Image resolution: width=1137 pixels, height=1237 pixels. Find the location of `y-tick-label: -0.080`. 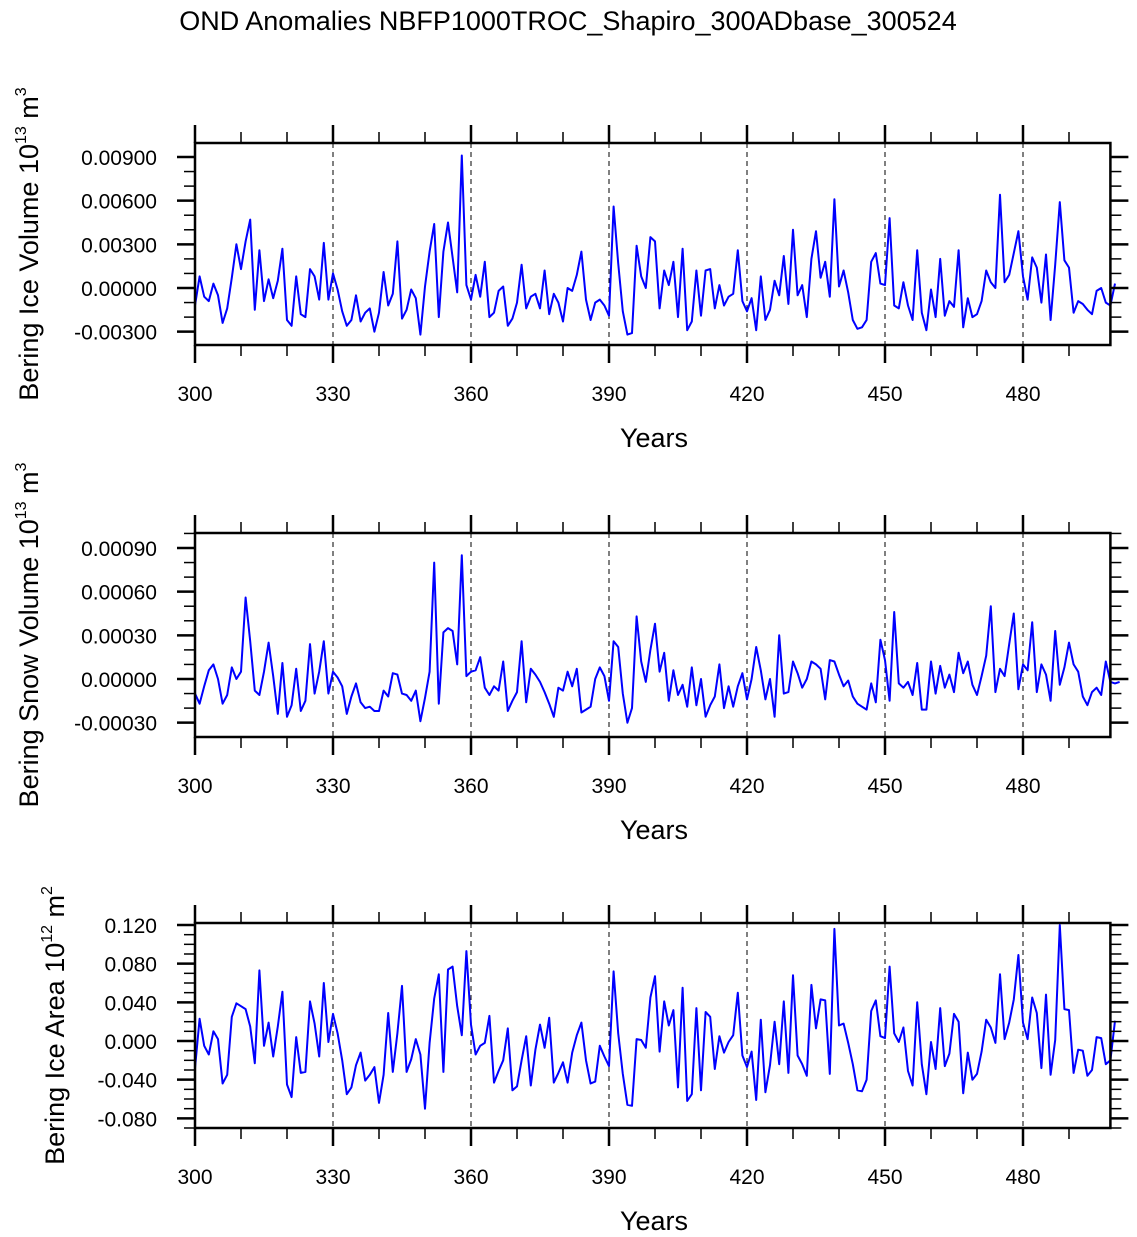

y-tick-label: -0.080 is located at coordinates (127, 1119).